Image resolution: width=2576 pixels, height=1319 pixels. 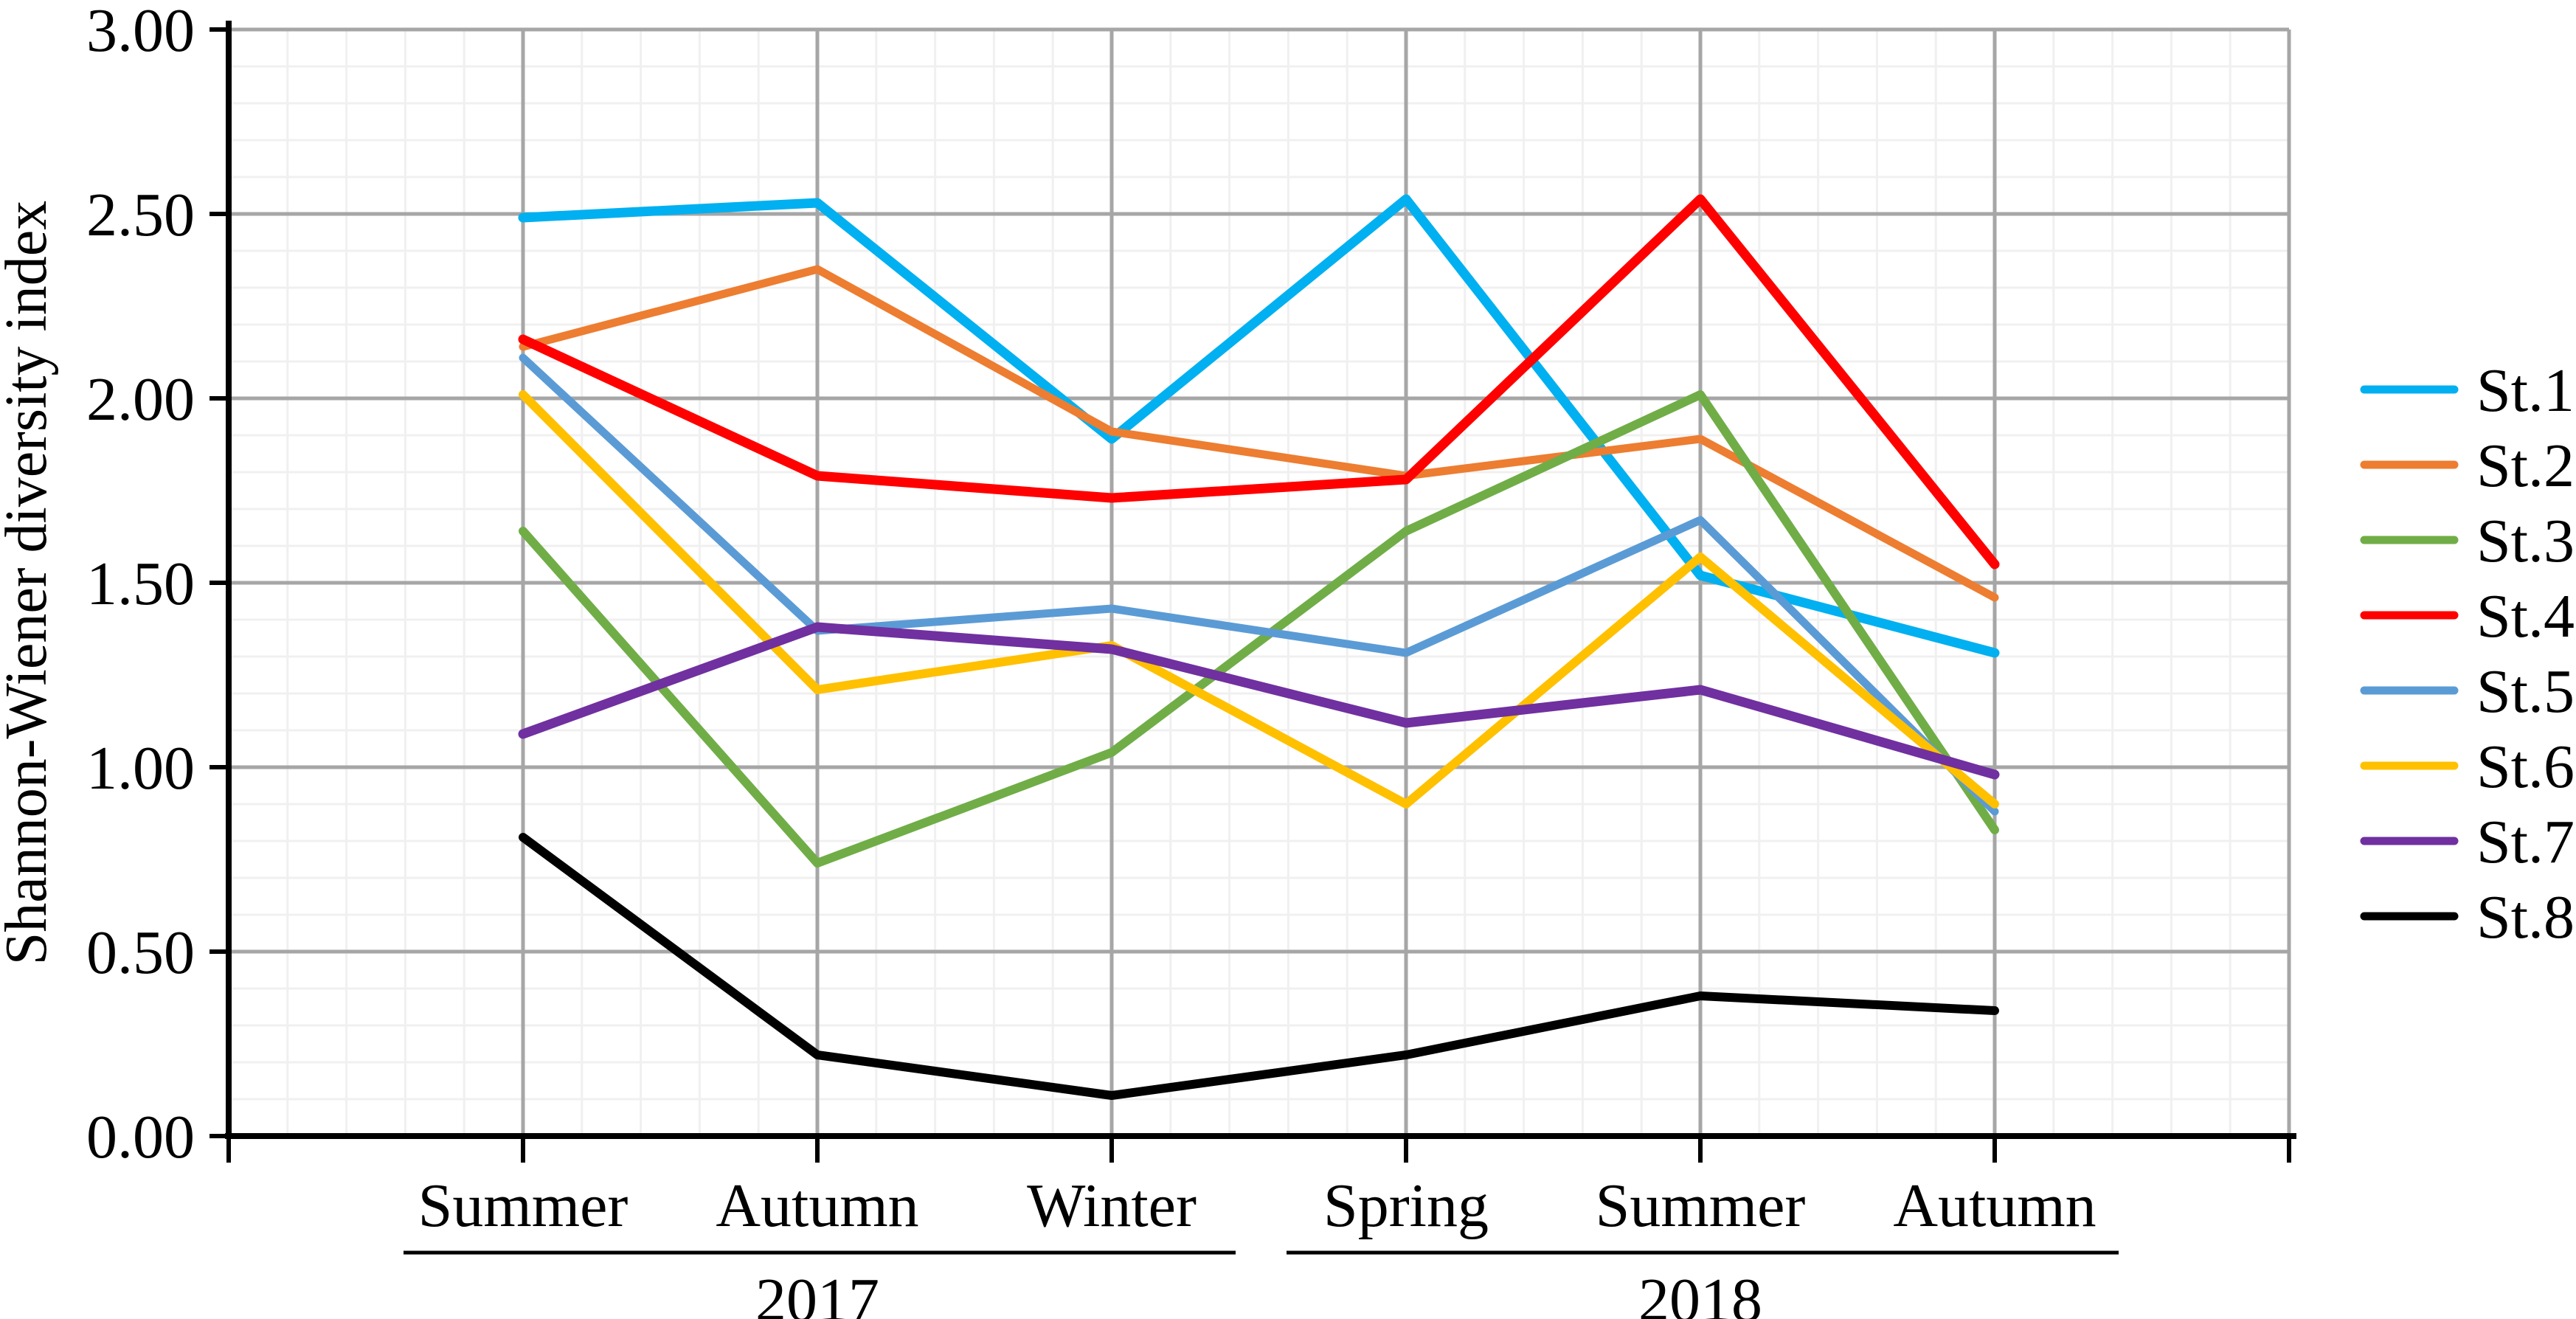 What do you see at coordinates (2525, 767) in the screenshot?
I see `legend-label-st6: St.6` at bounding box center [2525, 767].